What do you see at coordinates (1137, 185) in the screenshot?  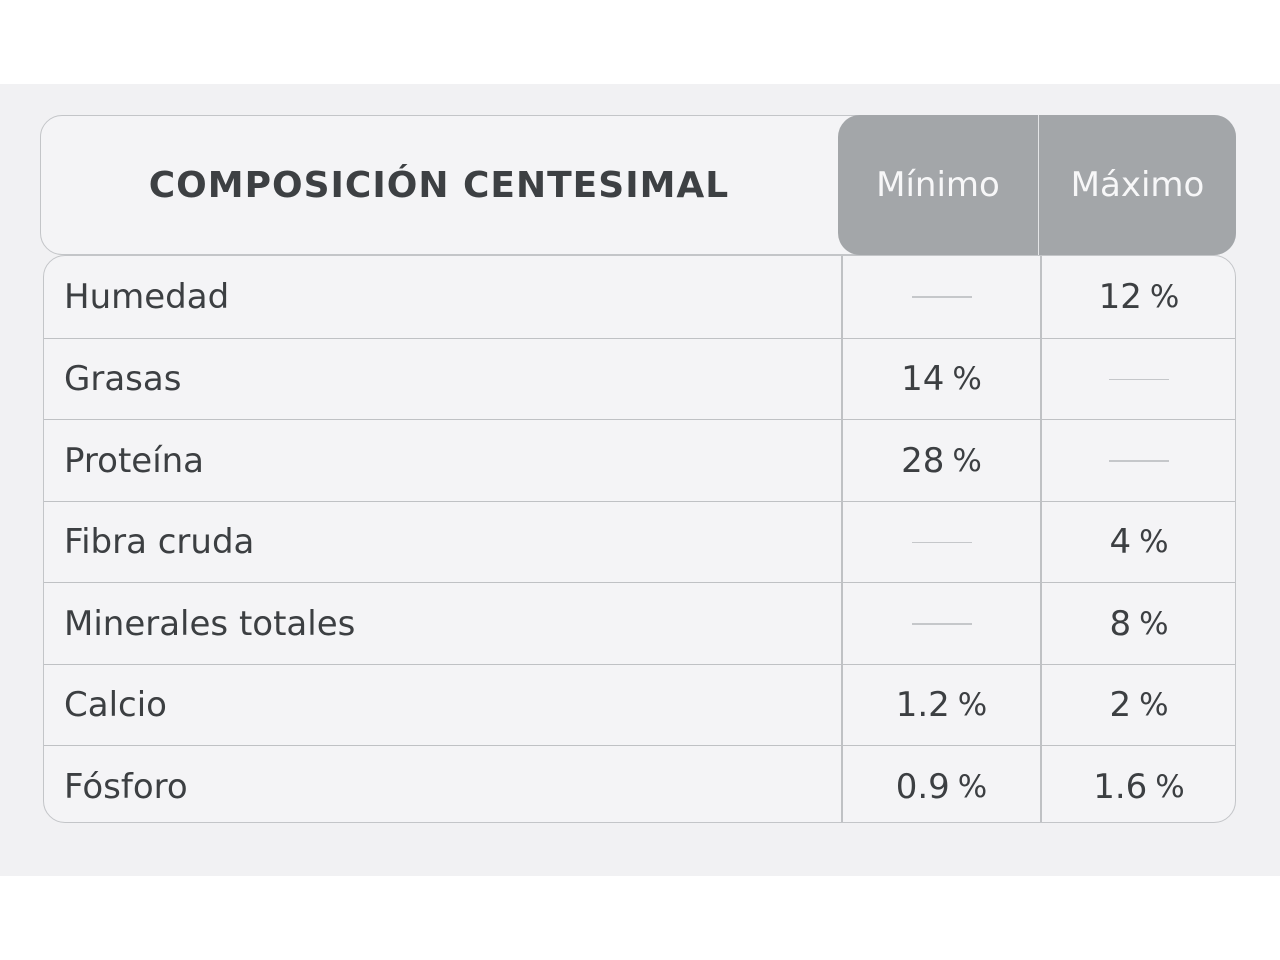 I see `column-header-max: Máximo` at bounding box center [1137, 185].